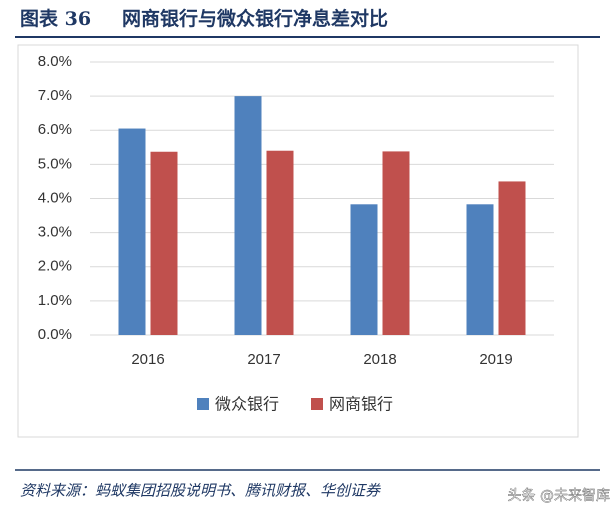  What do you see at coordinates (55, 163) in the screenshot?
I see `y-tick-label: 5.0%` at bounding box center [55, 163].